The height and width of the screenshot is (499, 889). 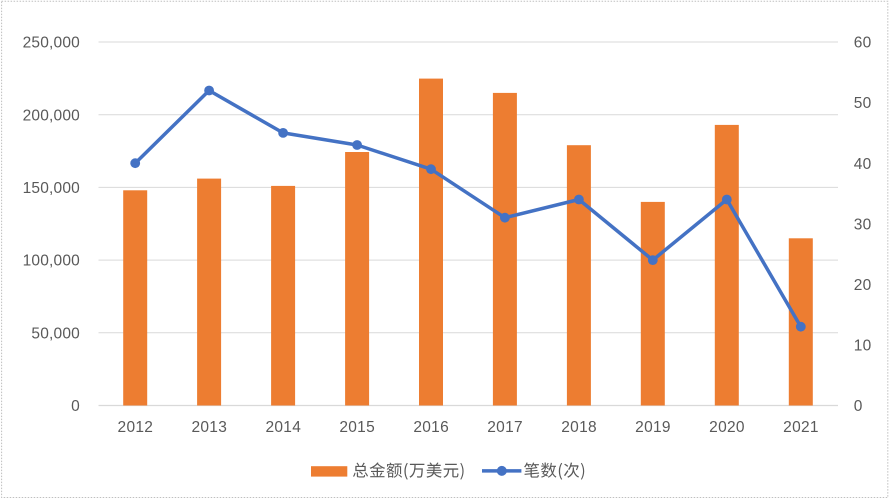 I want to click on svg-text: 60, so click(x=863, y=43).